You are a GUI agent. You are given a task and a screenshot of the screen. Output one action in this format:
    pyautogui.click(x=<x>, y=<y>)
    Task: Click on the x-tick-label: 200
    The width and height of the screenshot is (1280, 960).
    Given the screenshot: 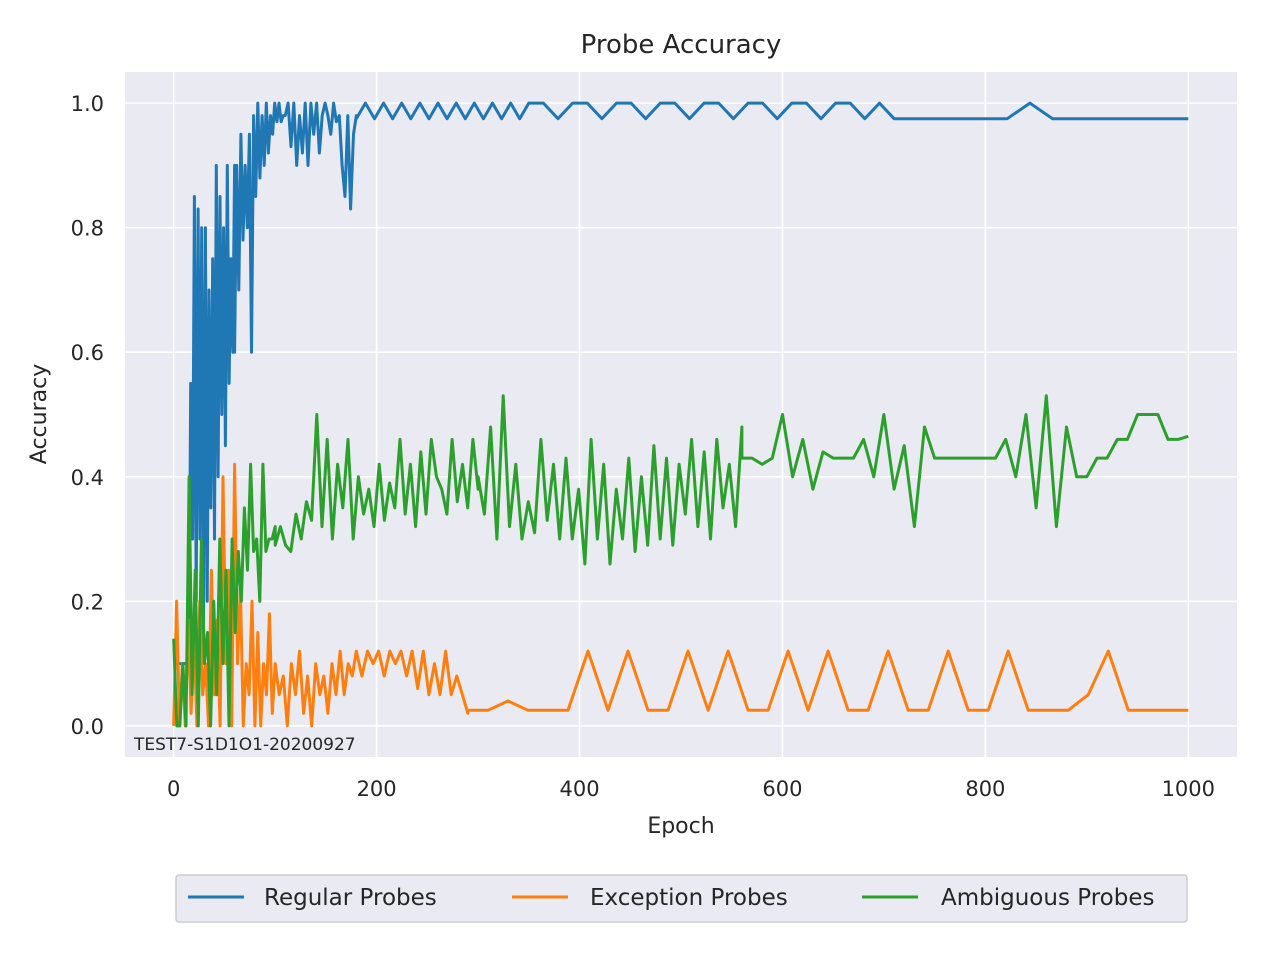 What is the action you would take?
    pyautogui.click(x=377, y=789)
    